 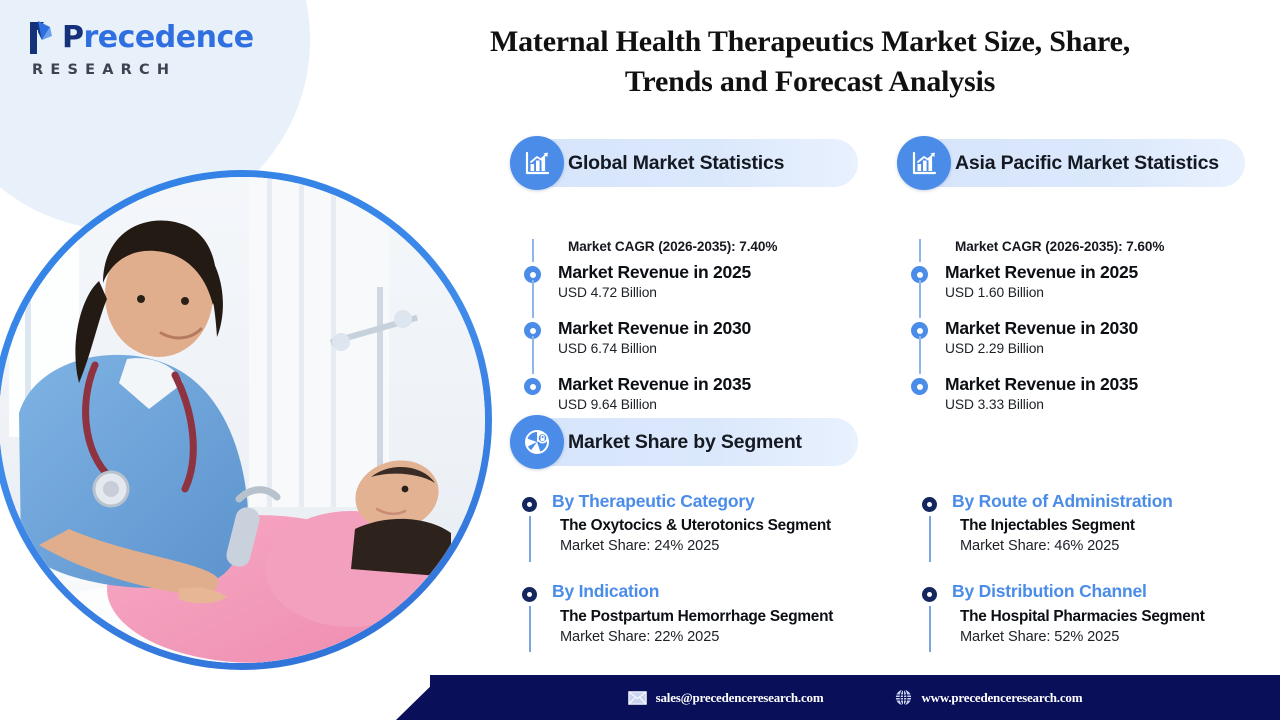 What do you see at coordinates (1041, 272) in the screenshot?
I see `apac-revenue-label-2025: Market Revenue in 2025` at bounding box center [1041, 272].